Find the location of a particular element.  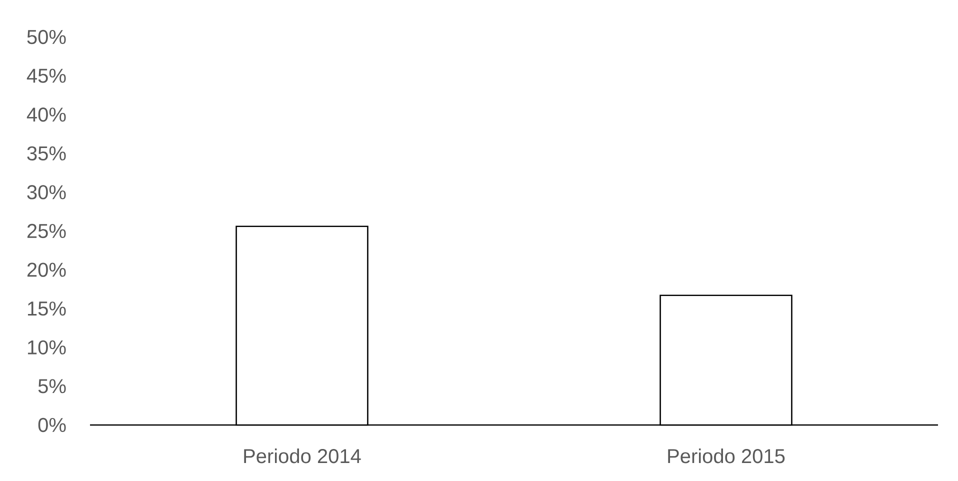

y-tick-label: 20% is located at coordinates (46, 269).